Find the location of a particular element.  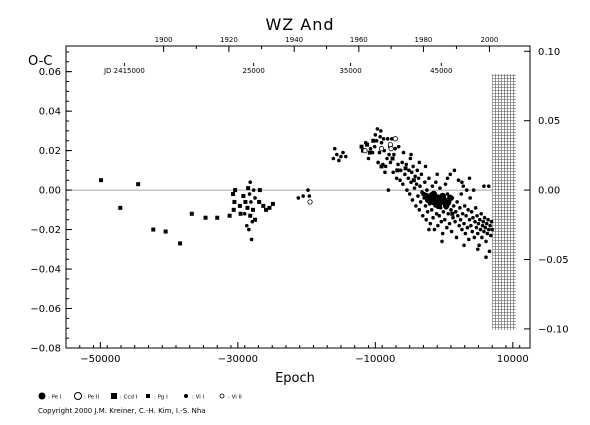

year-tick-label-0: 1900 is located at coordinates (164, 40).